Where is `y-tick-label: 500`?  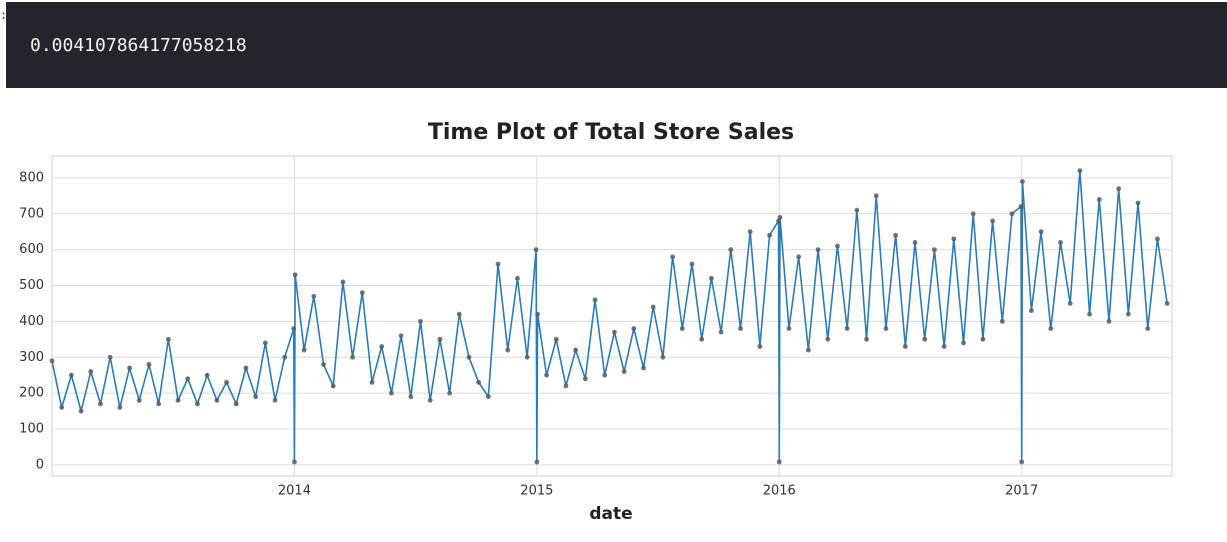
y-tick-label: 500 is located at coordinates (31, 285).